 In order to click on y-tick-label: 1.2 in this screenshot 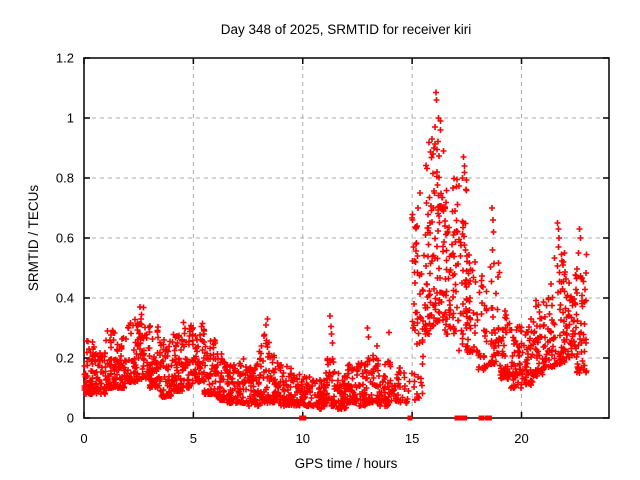, I will do `click(65, 58)`.